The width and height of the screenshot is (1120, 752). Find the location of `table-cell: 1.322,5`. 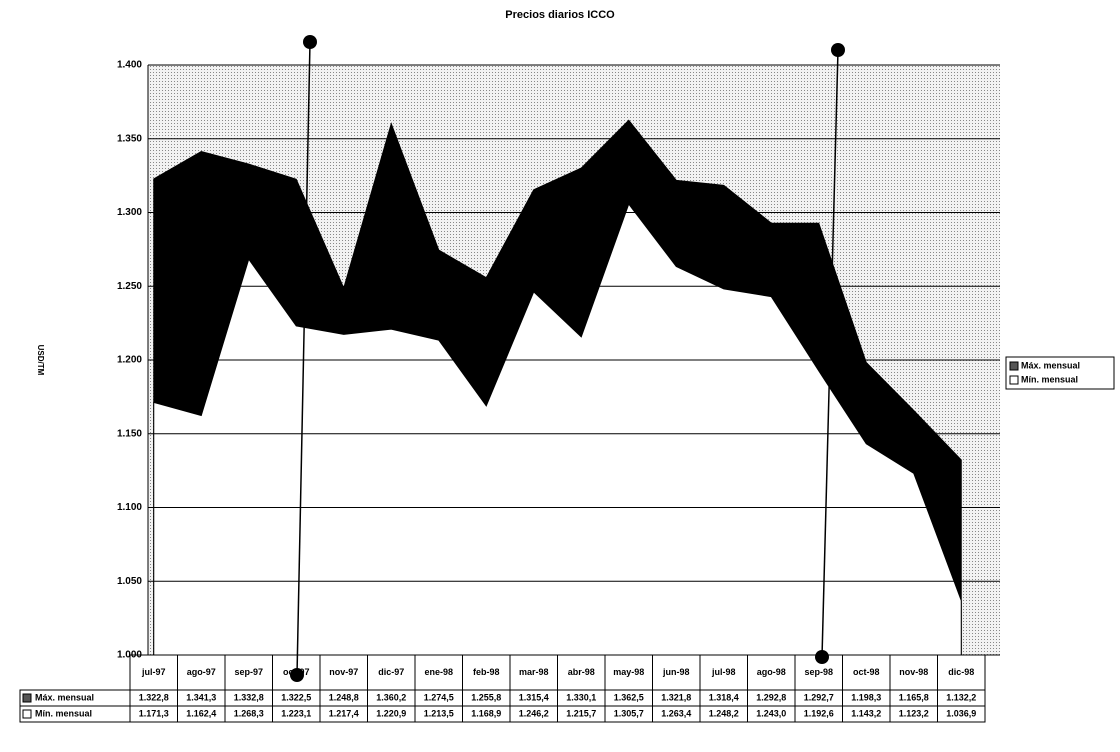

table-cell: 1.322,5 is located at coordinates (296, 697).